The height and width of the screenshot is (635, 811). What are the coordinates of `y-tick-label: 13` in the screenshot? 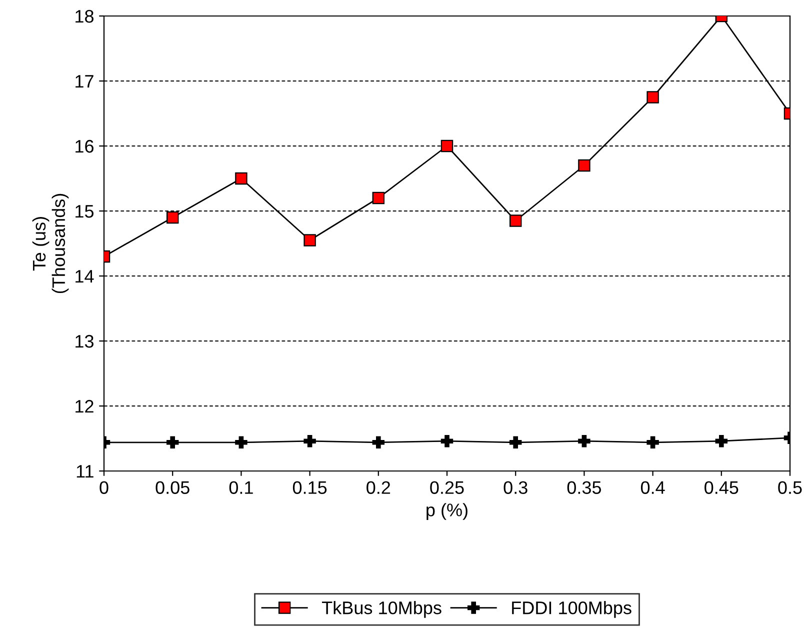 It's located at (85, 341).